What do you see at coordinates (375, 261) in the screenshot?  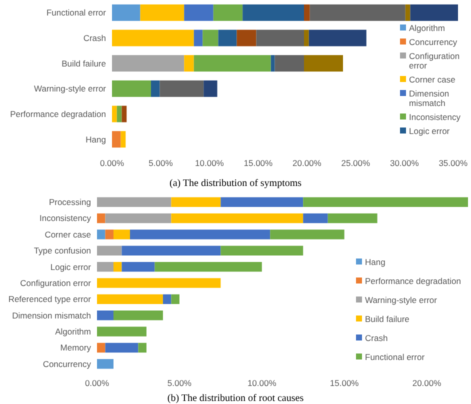 I see `legend-label: Hang` at bounding box center [375, 261].